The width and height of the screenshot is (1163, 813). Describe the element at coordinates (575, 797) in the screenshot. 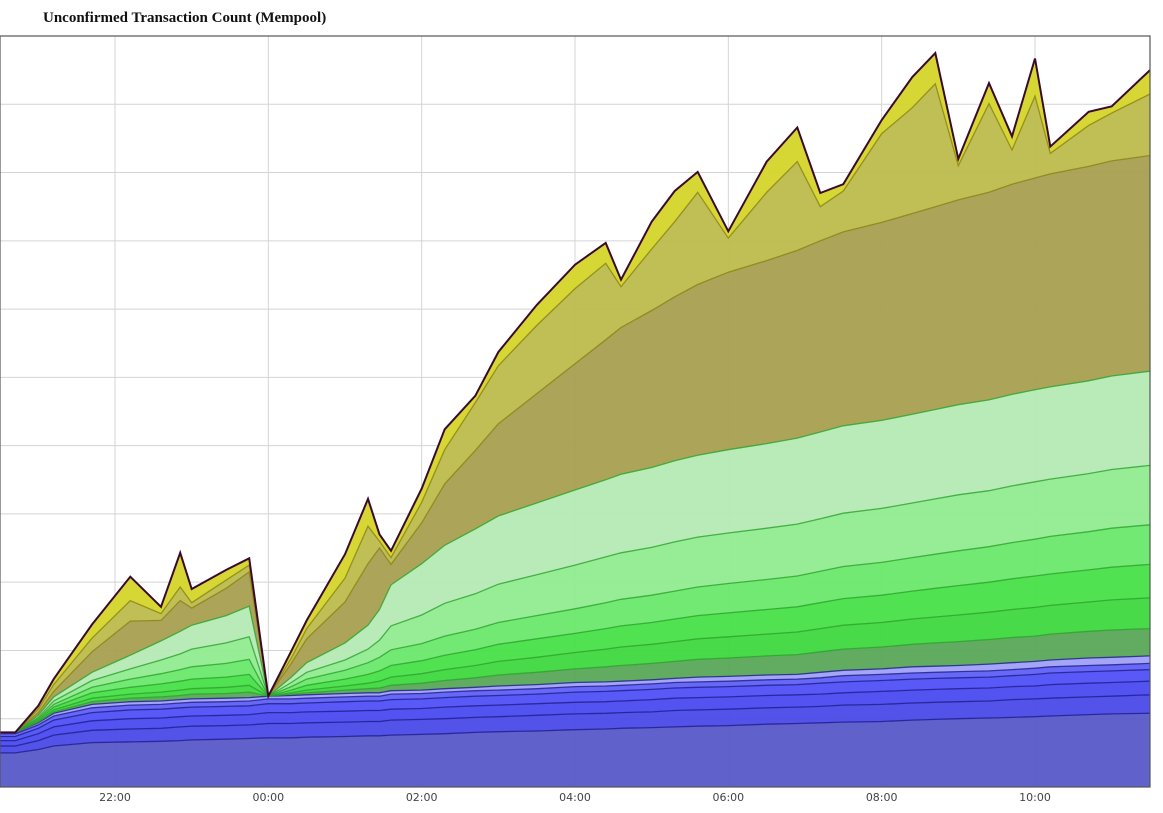

I see `x-tick-label: 04:00` at that location.